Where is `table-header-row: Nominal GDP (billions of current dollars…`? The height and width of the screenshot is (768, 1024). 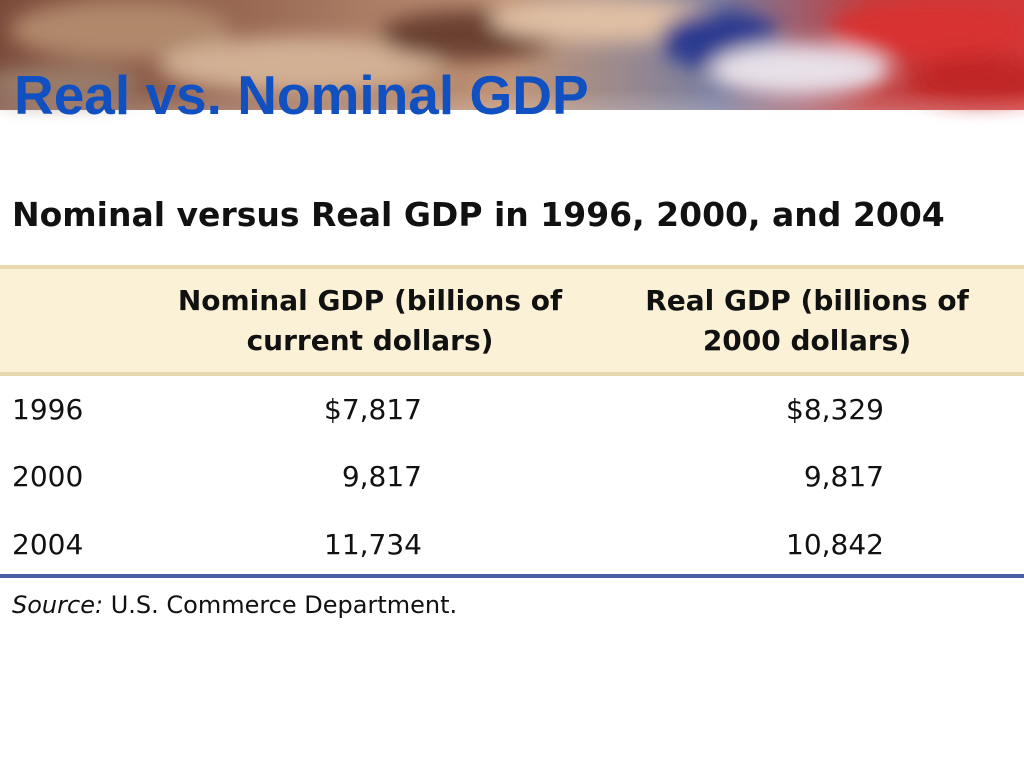 table-header-row: Nominal GDP (billions of current dollars… is located at coordinates (512, 320).